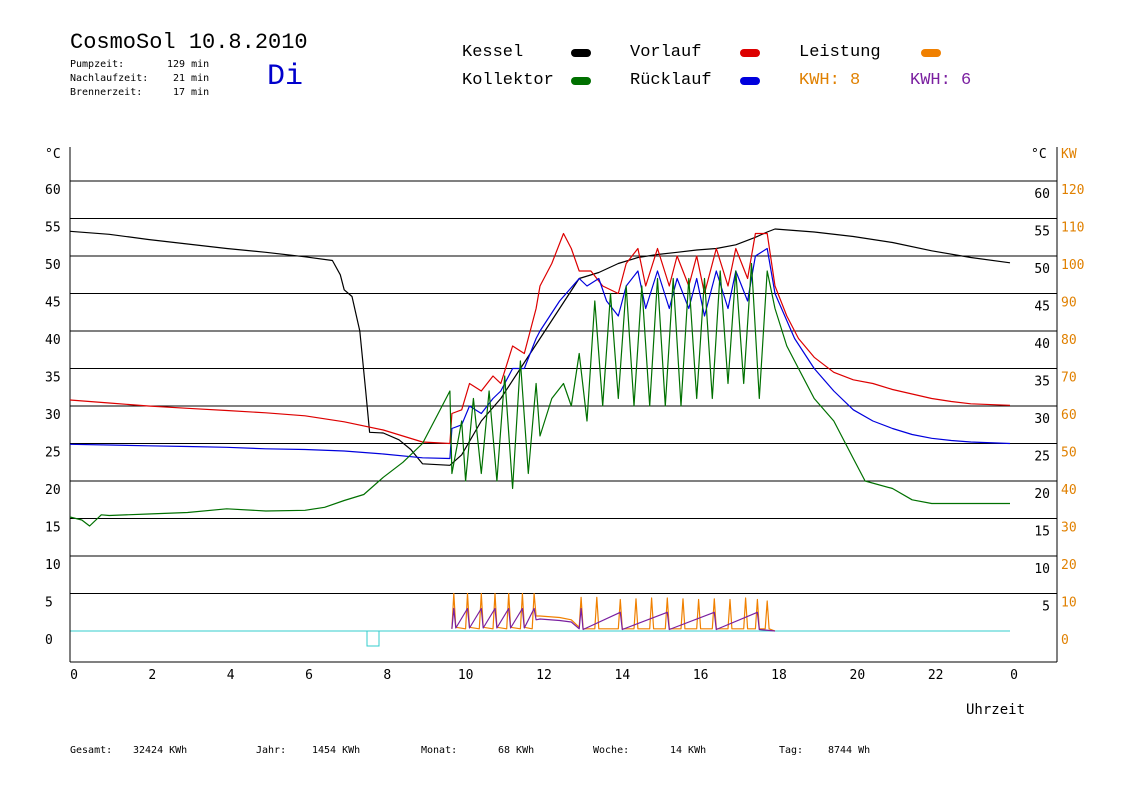 The image size is (1148, 812). I want to click on x-tick-9: 18, so click(779, 675).